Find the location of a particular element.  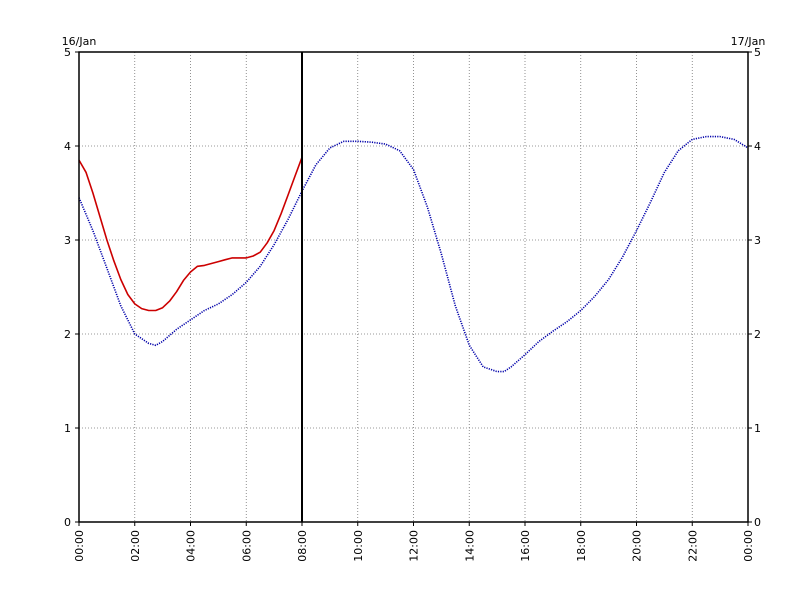

x-tick-label: 16:00 is located at coordinates (525, 546).